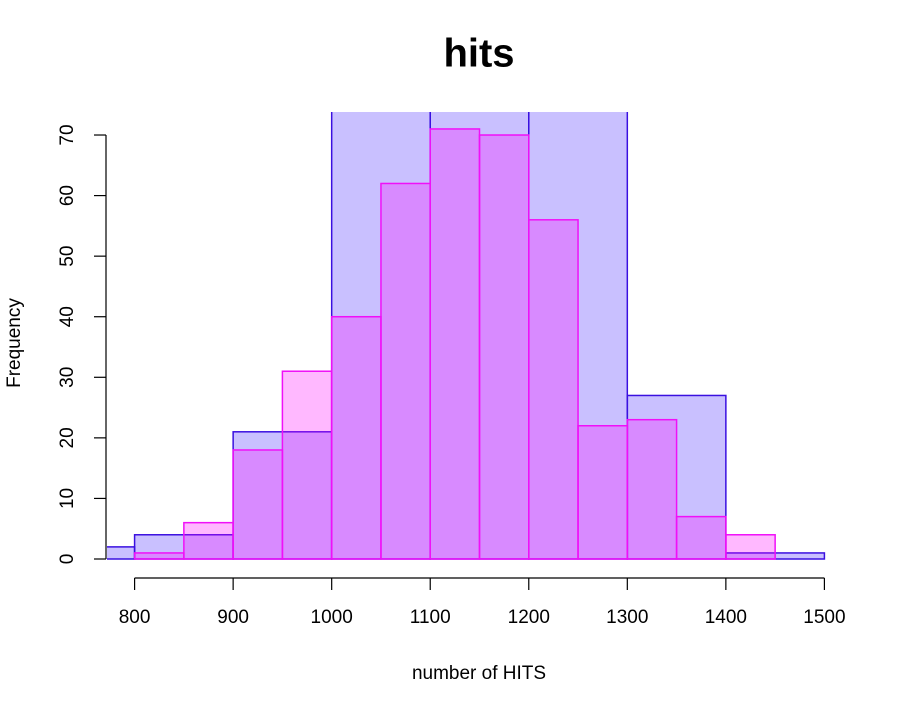  What do you see at coordinates (67, 316) in the screenshot?
I see `y-tick-label: 40` at bounding box center [67, 316].